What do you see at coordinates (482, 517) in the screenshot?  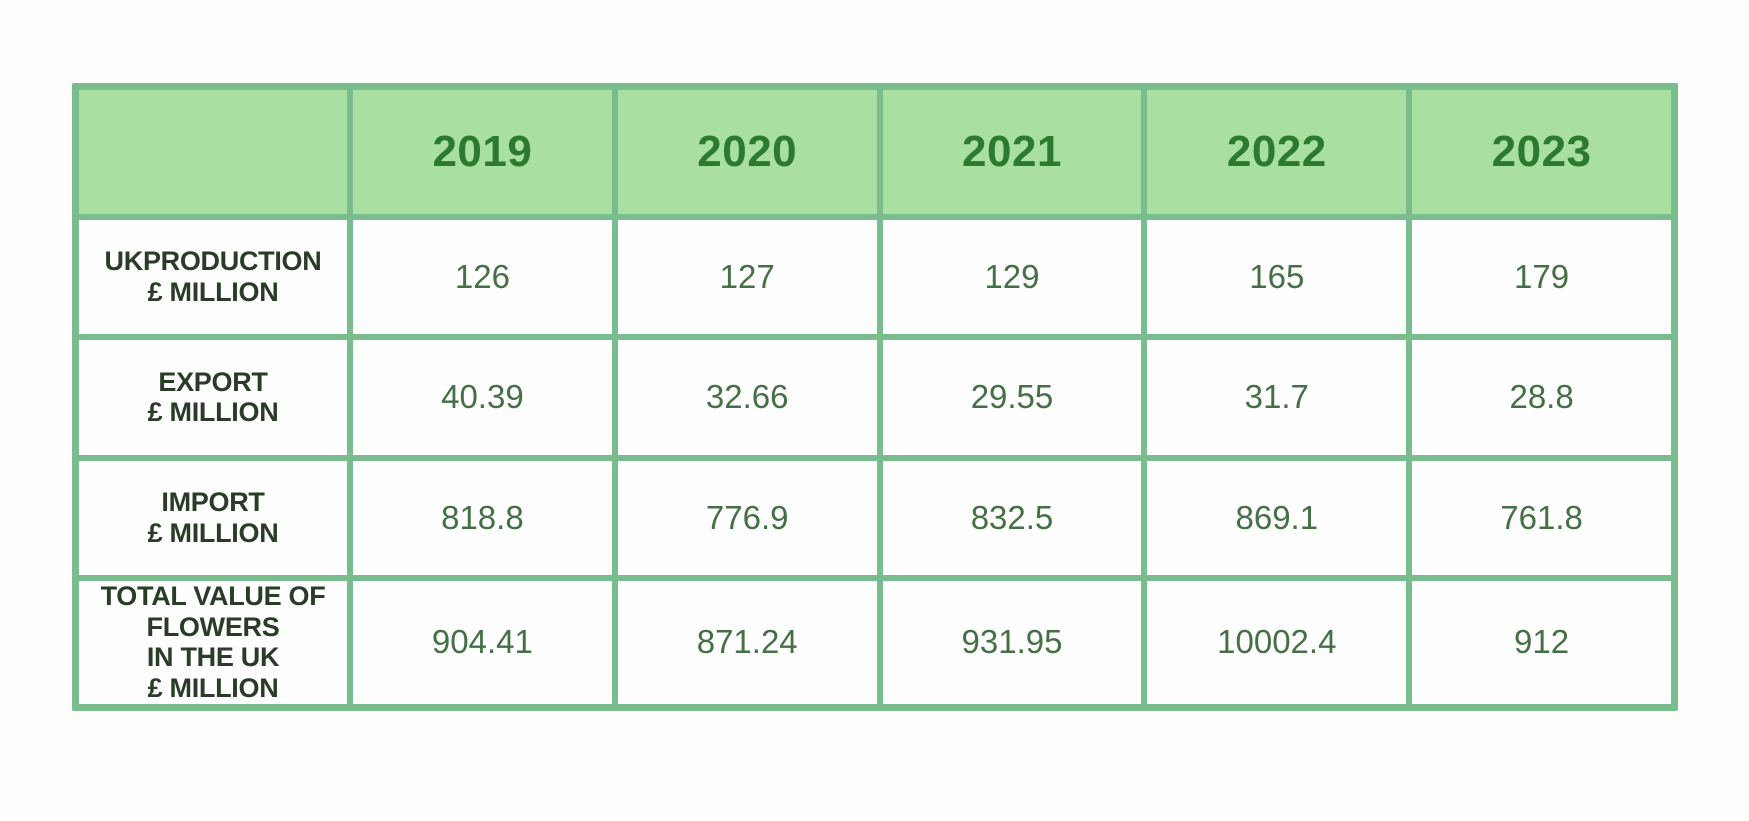 I see `value-cell: 818.8` at bounding box center [482, 517].